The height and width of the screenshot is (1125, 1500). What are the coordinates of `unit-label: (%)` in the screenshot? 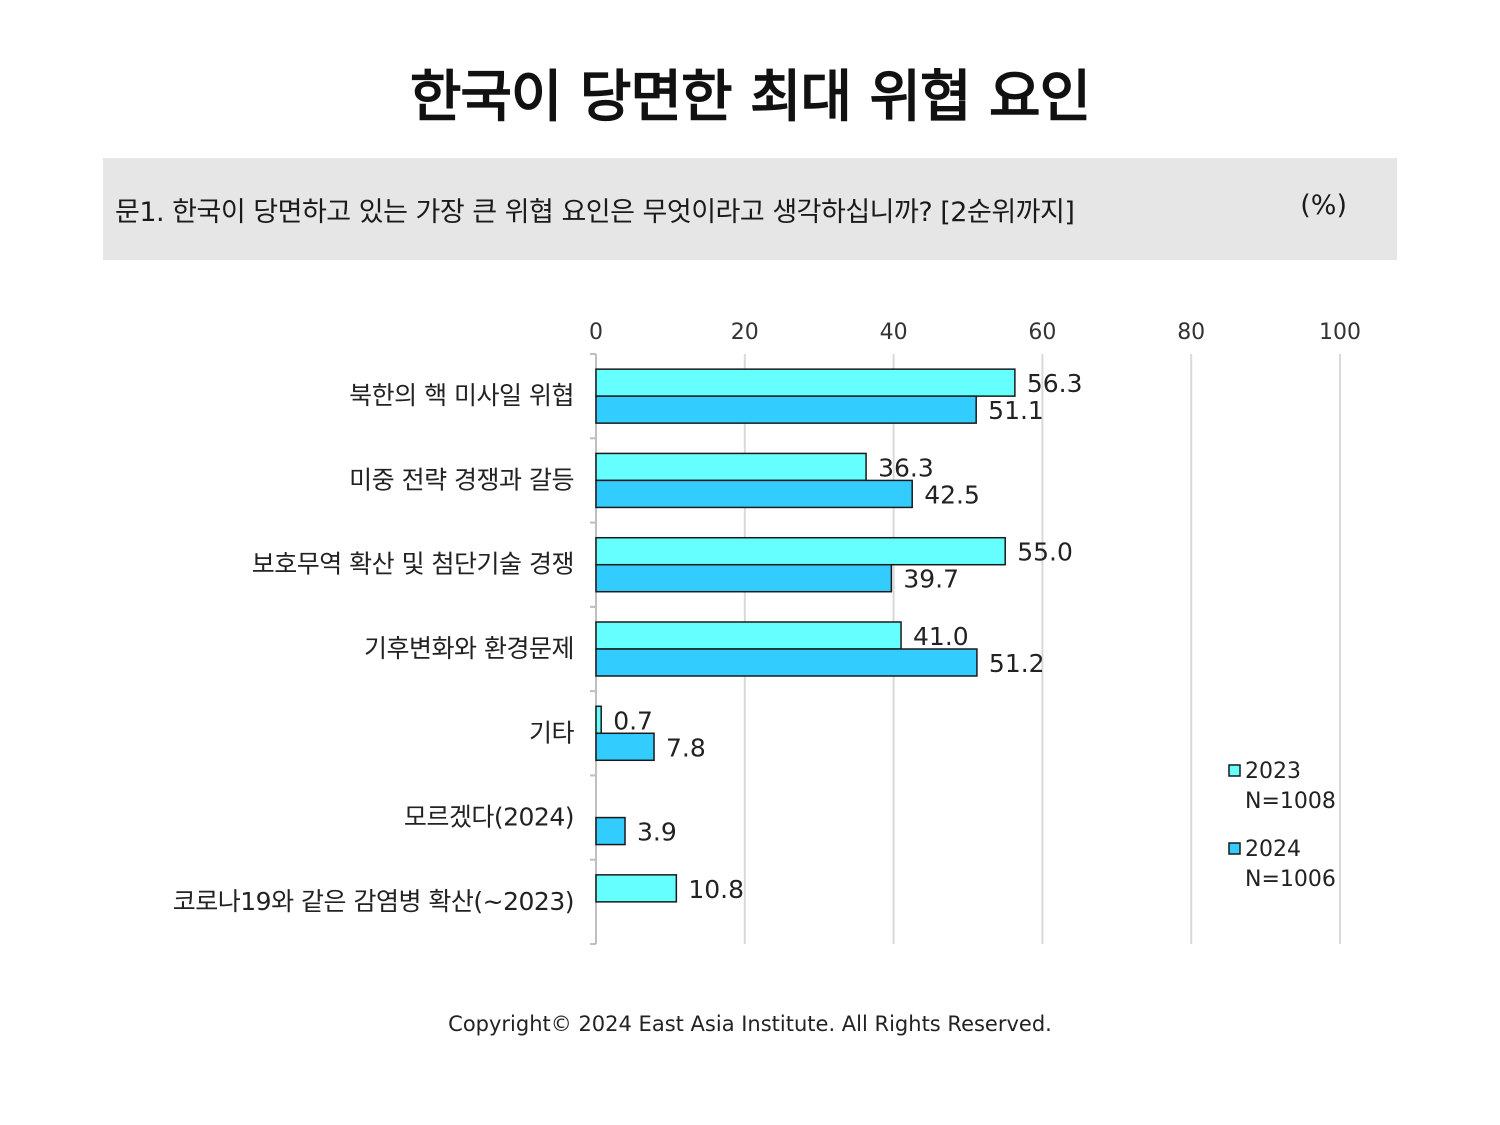 It's located at (1323, 205).